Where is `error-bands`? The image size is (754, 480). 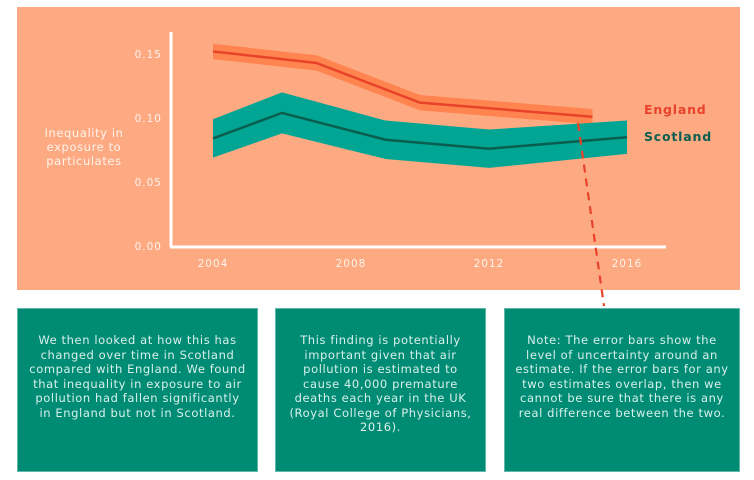 error-bands is located at coordinates (420, 105).